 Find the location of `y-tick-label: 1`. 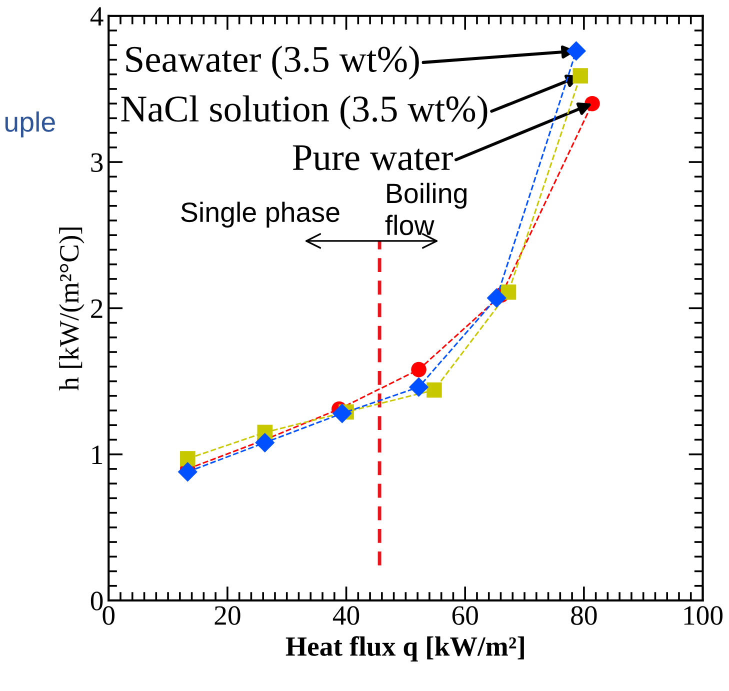

y-tick-label: 1 is located at coordinates (97, 455).